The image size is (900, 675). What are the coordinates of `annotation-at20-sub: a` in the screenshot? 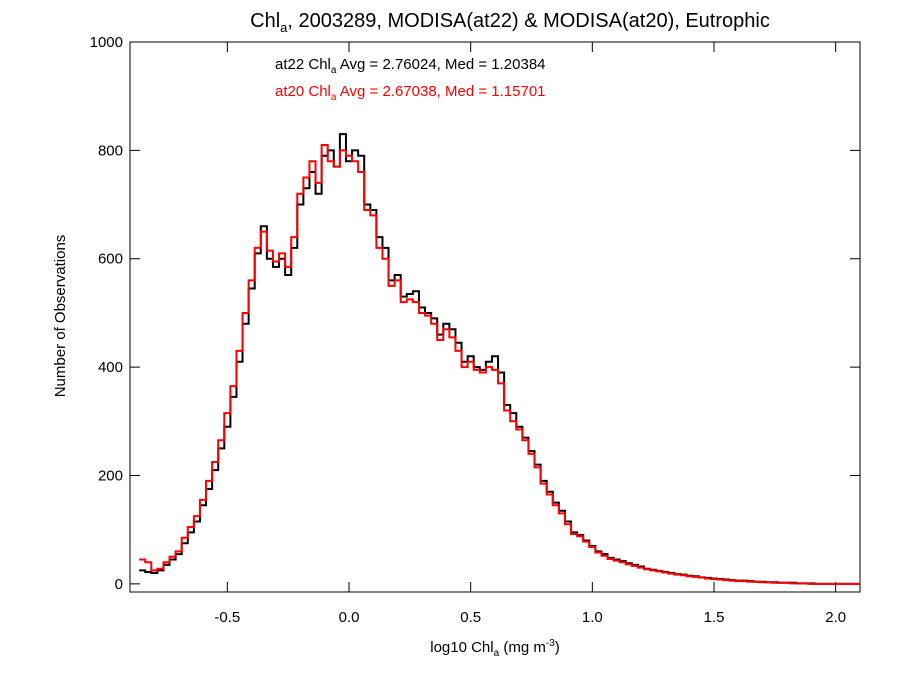 It's located at (334, 97).